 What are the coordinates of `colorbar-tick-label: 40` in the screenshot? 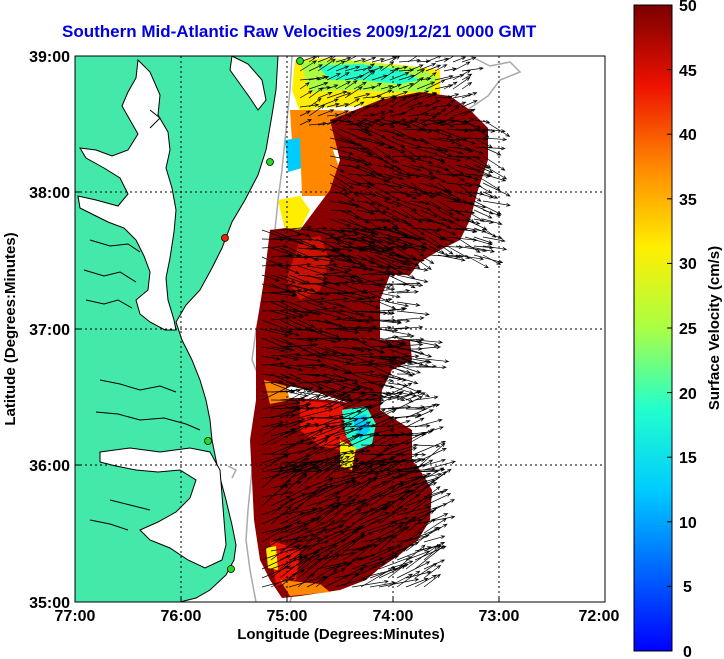 It's located at (688, 135).